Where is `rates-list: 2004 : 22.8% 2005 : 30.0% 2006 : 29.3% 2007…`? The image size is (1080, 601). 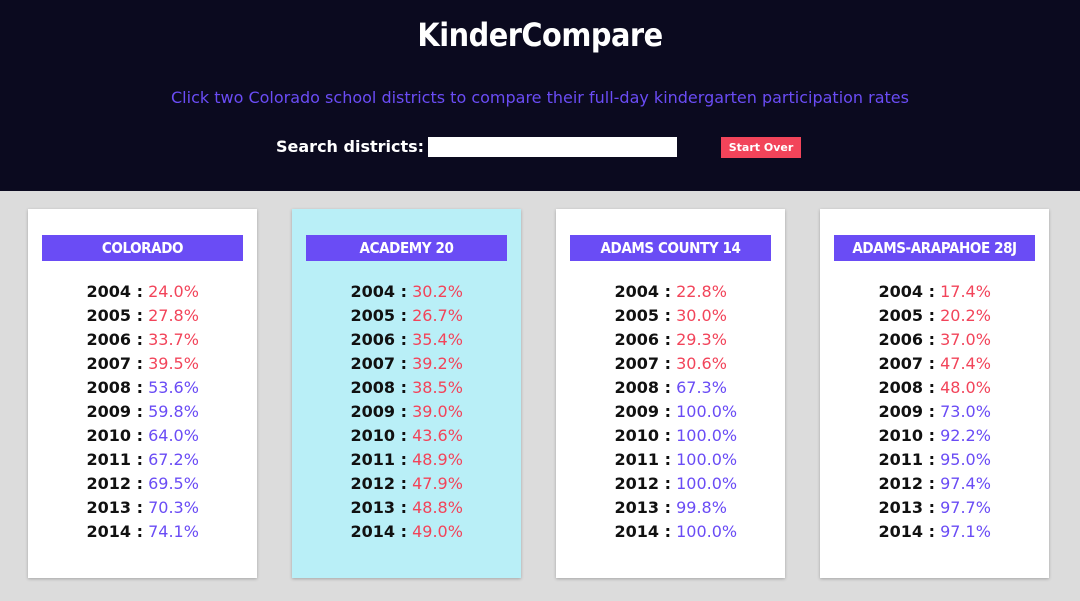 rates-list: 2004 : 22.8% 2005 : 30.0% 2006 : 29.3% 2007… is located at coordinates (670, 412).